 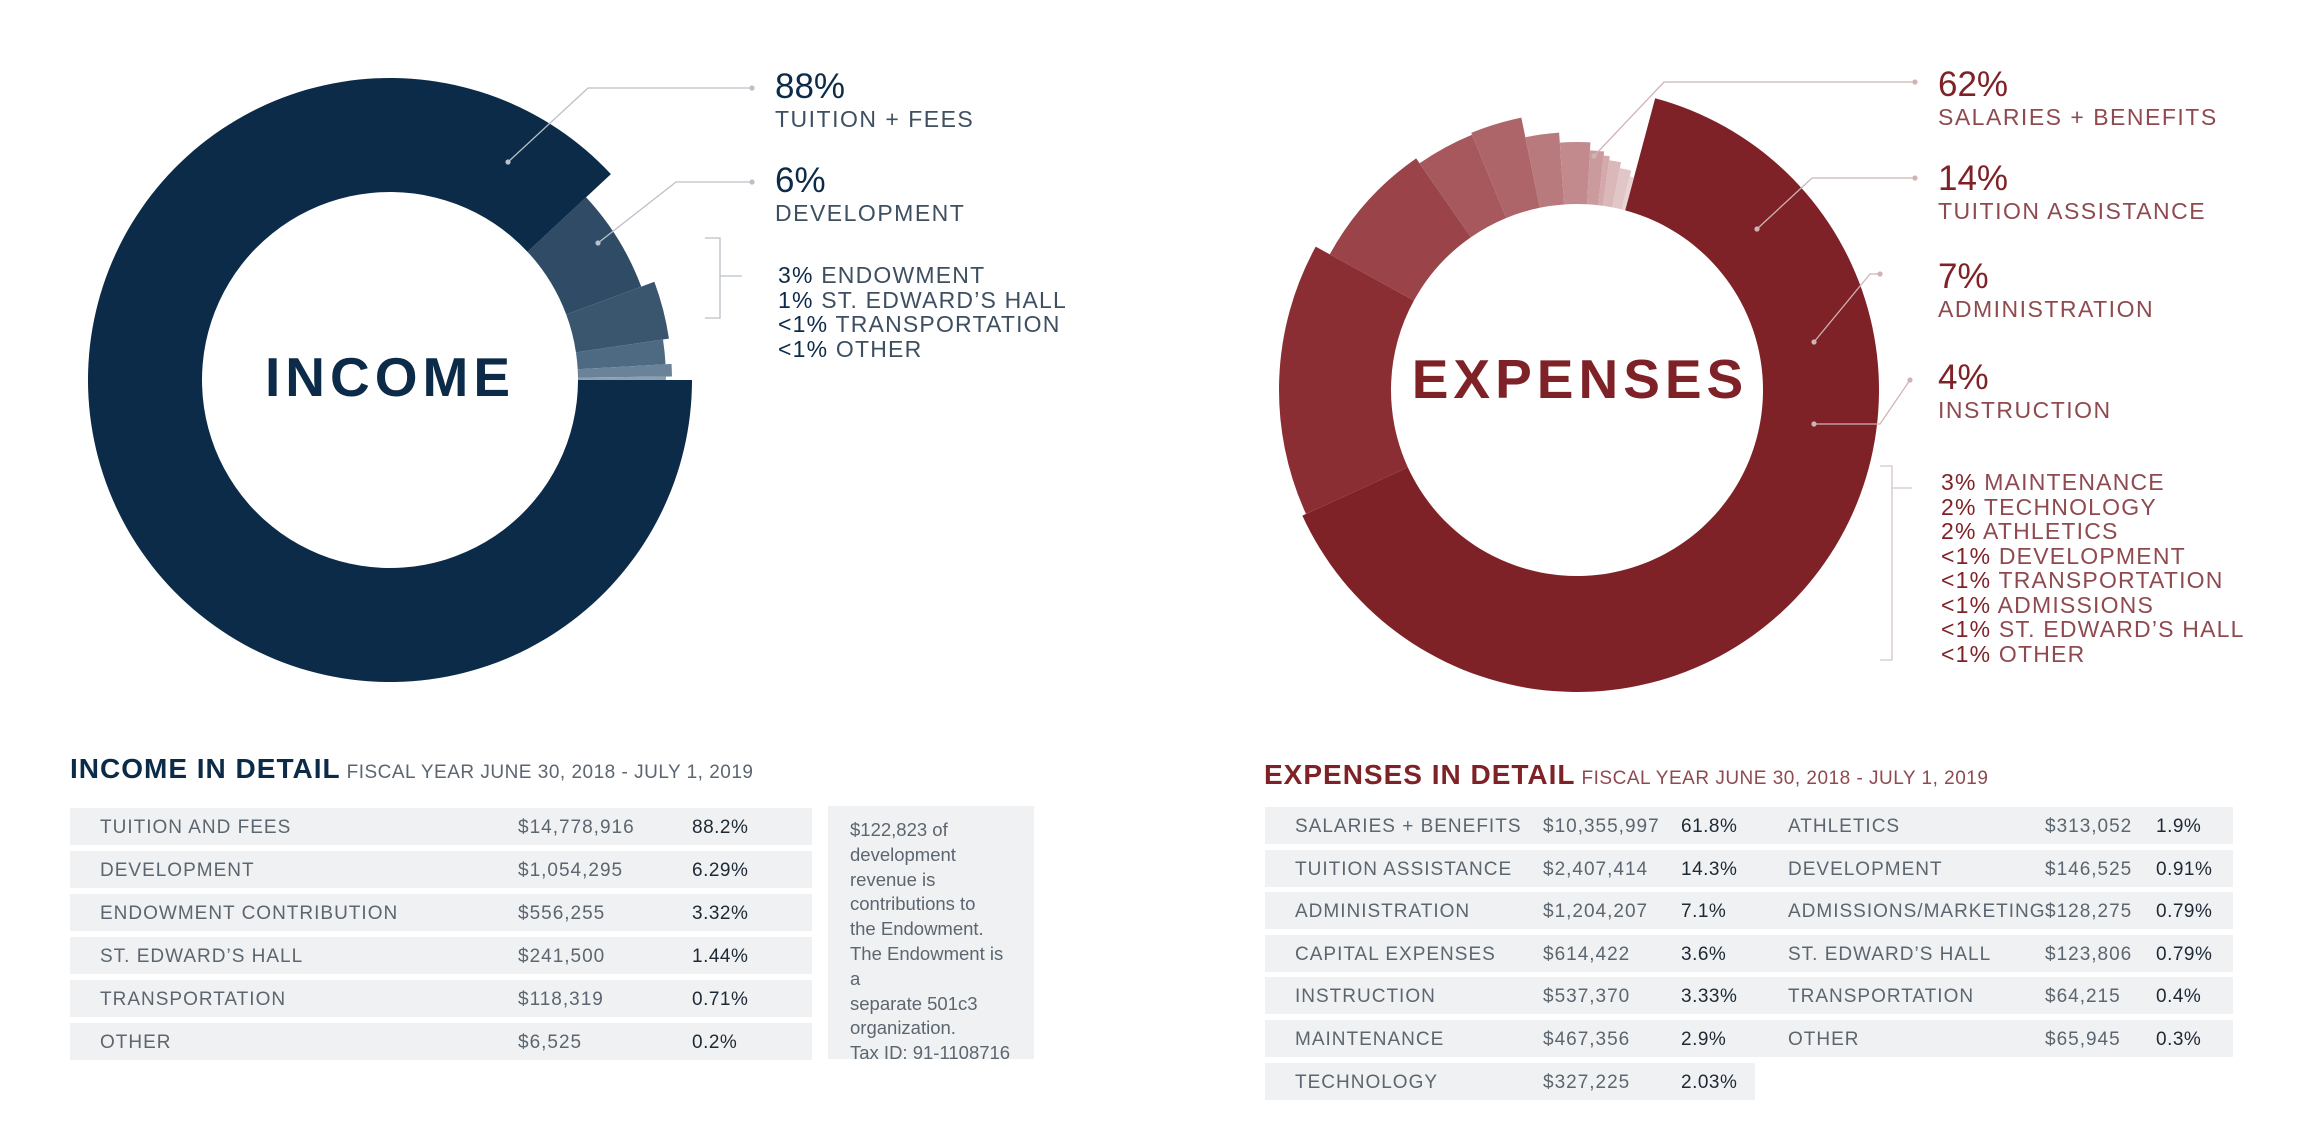 What do you see at coordinates (899, 829) in the screenshot?
I see `note-line: $122,823 of` at bounding box center [899, 829].